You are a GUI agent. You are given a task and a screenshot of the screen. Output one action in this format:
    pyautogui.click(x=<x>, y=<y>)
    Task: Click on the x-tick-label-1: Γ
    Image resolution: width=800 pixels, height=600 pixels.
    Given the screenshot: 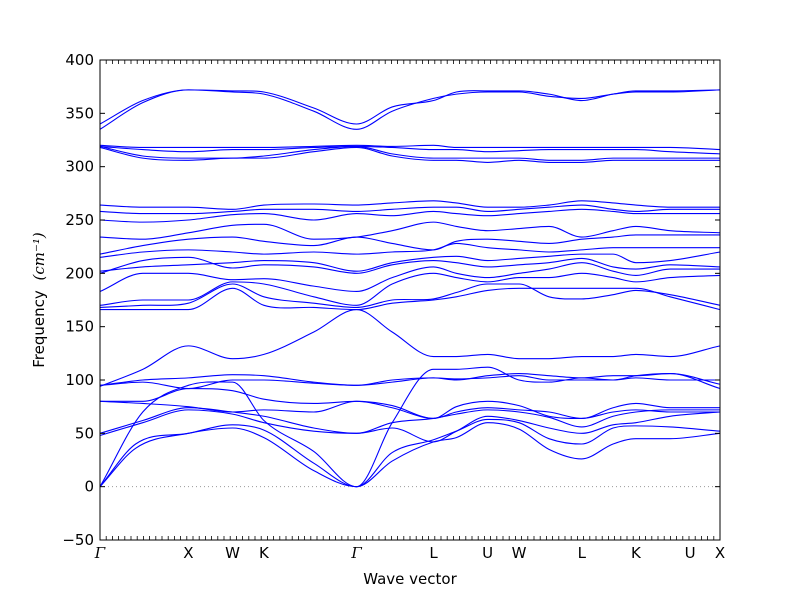 What is the action you would take?
    pyautogui.click(x=100, y=553)
    